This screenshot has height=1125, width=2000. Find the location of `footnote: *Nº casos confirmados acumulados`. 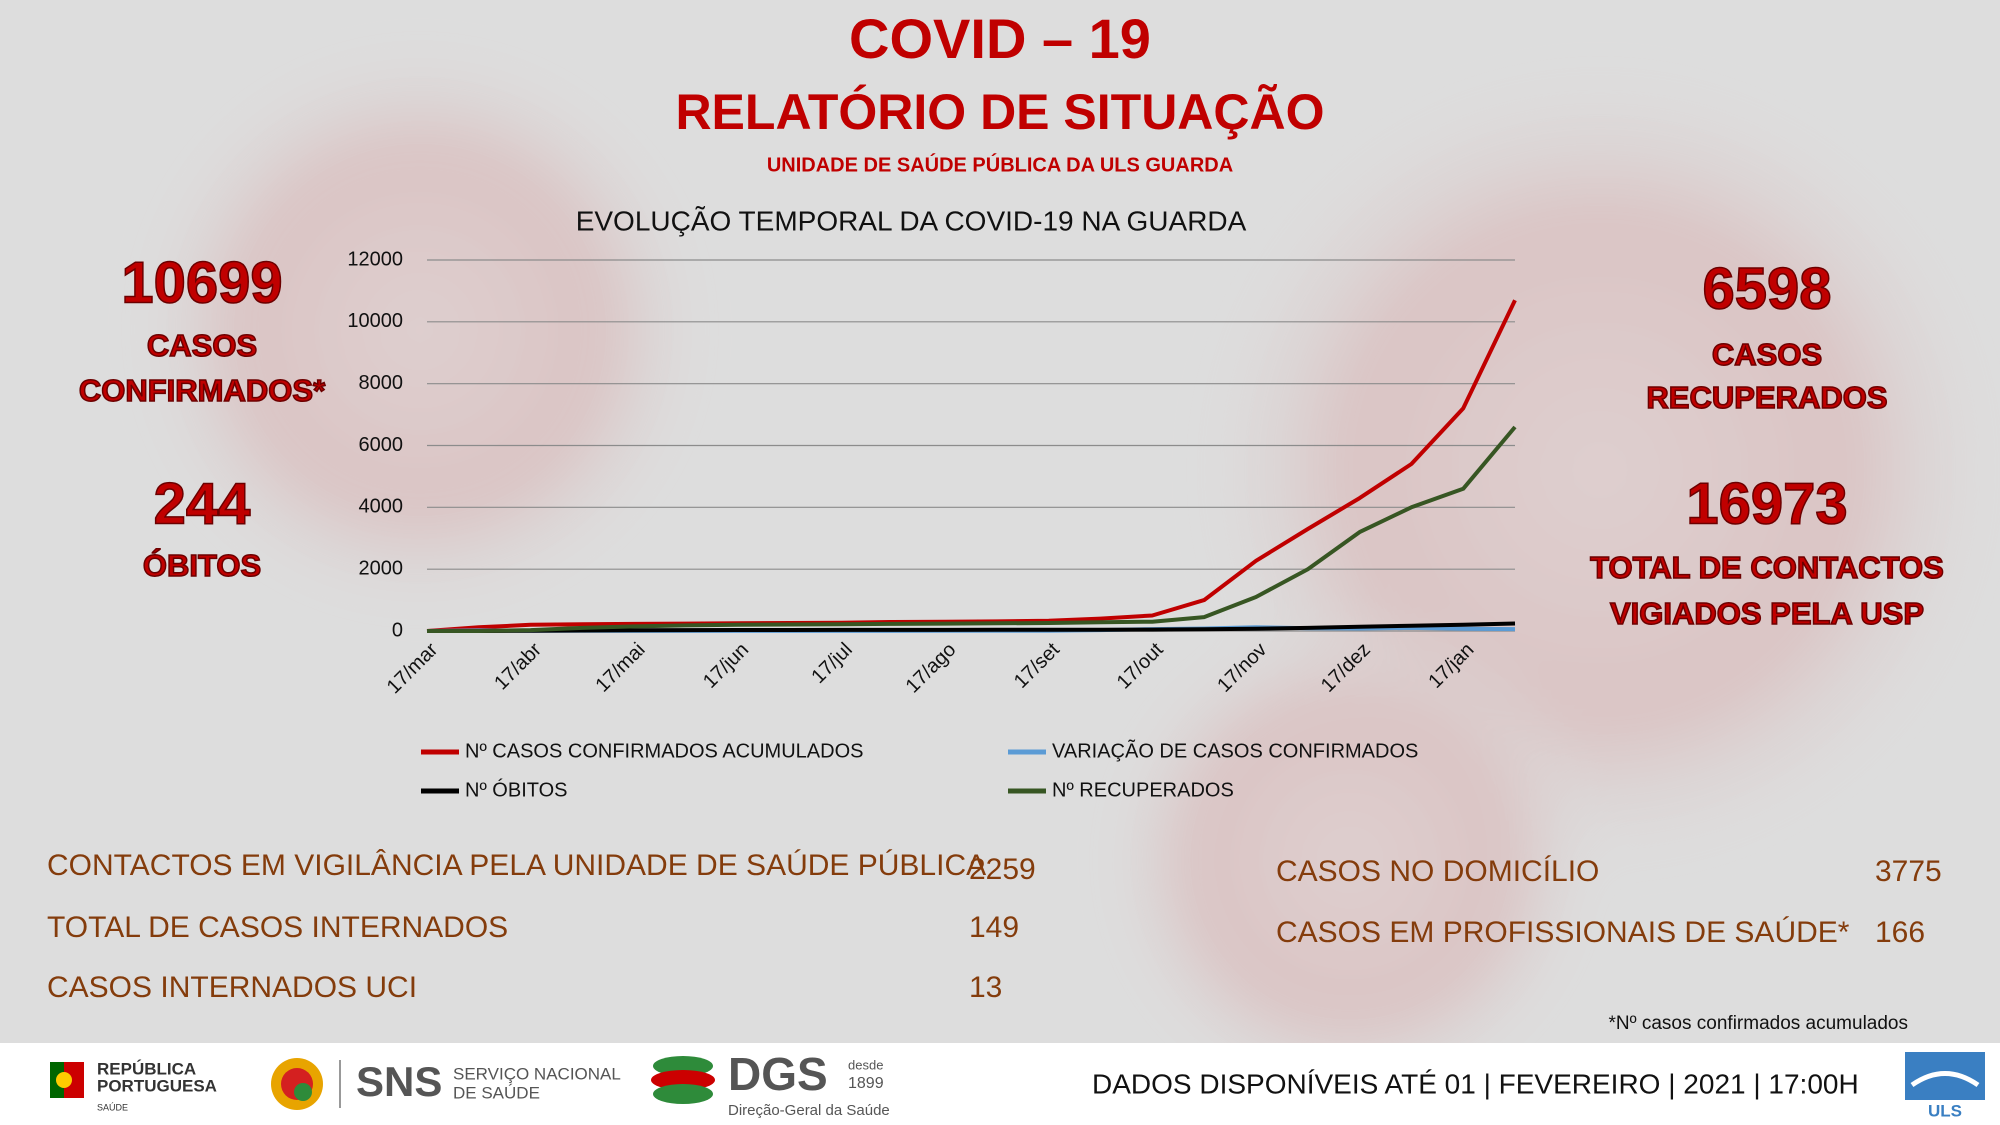

footnote: *Nº casos confirmados acumulados is located at coordinates (1758, 1023).